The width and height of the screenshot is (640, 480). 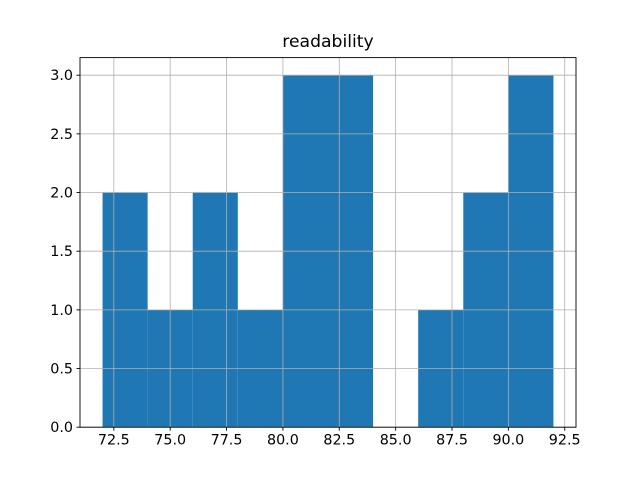 I want to click on x-tick-label: 82.5, so click(x=339, y=441).